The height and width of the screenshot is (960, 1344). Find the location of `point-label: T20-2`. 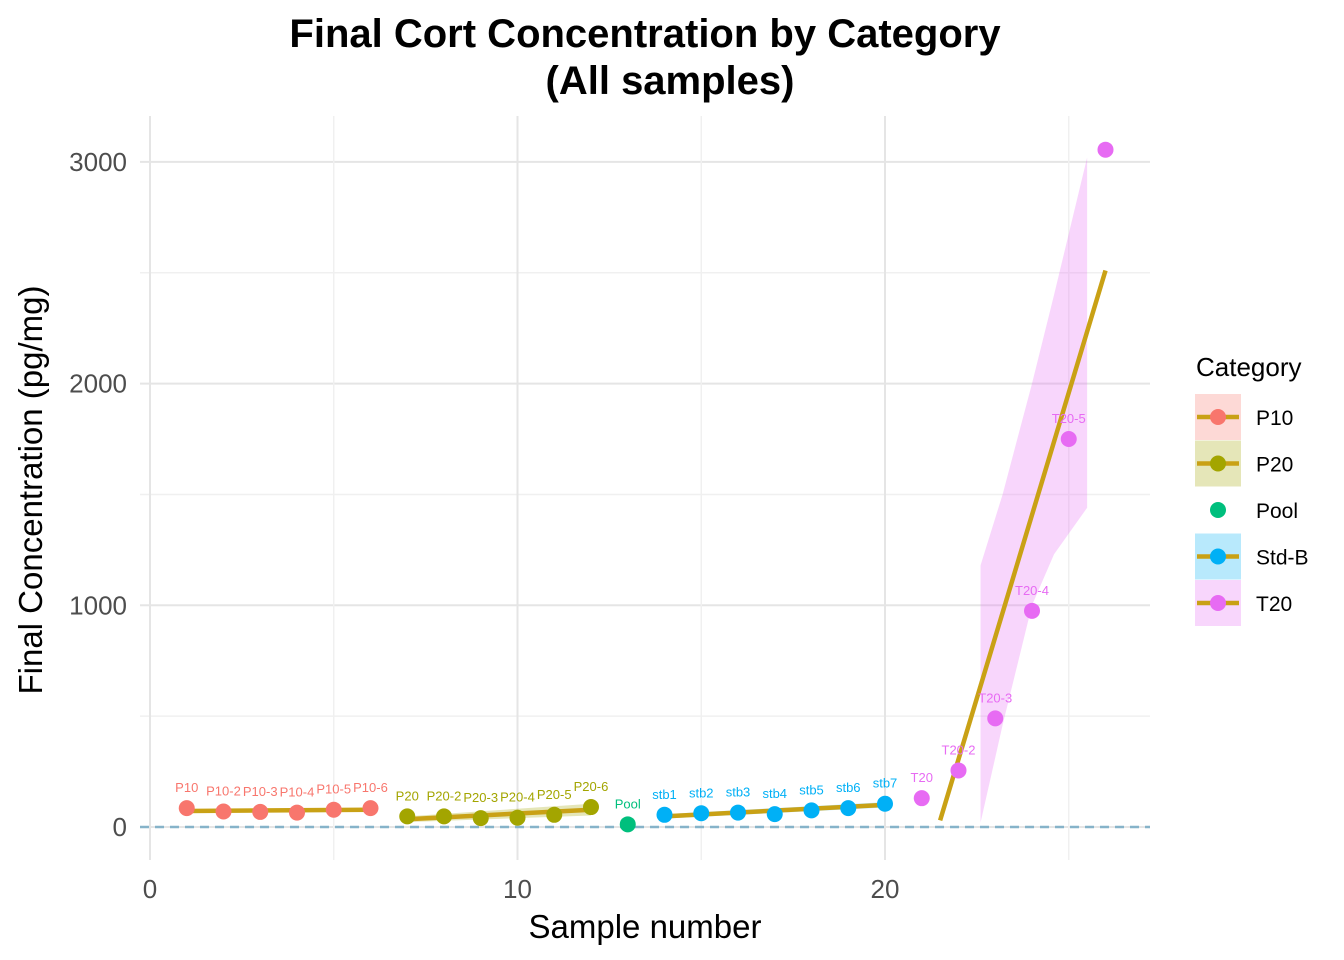

point-label: T20-2 is located at coordinates (959, 749).